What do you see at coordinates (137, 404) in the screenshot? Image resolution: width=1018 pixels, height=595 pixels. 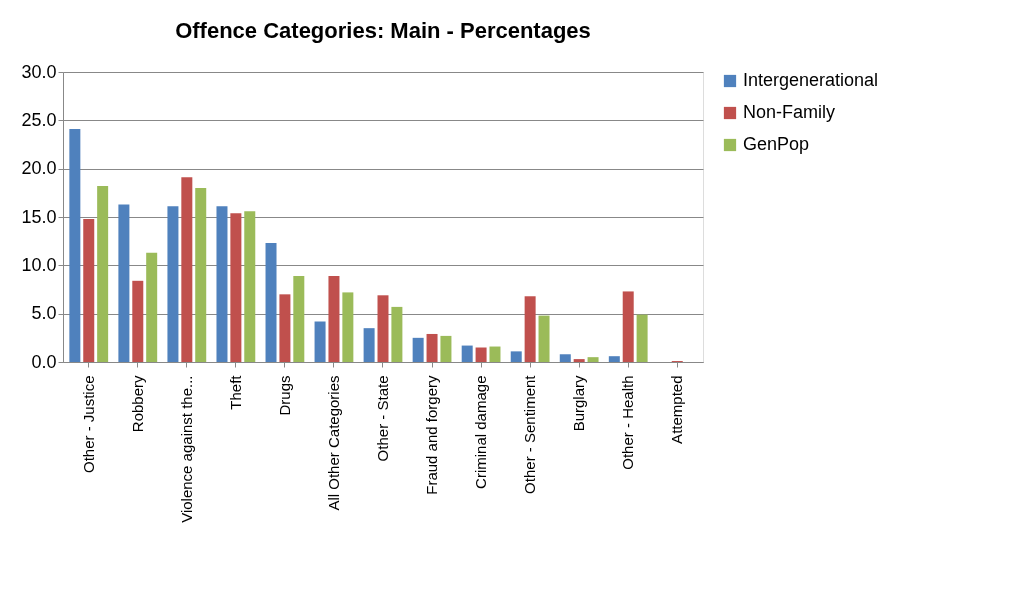 I see `x-tick-label: Robbery` at bounding box center [137, 404].